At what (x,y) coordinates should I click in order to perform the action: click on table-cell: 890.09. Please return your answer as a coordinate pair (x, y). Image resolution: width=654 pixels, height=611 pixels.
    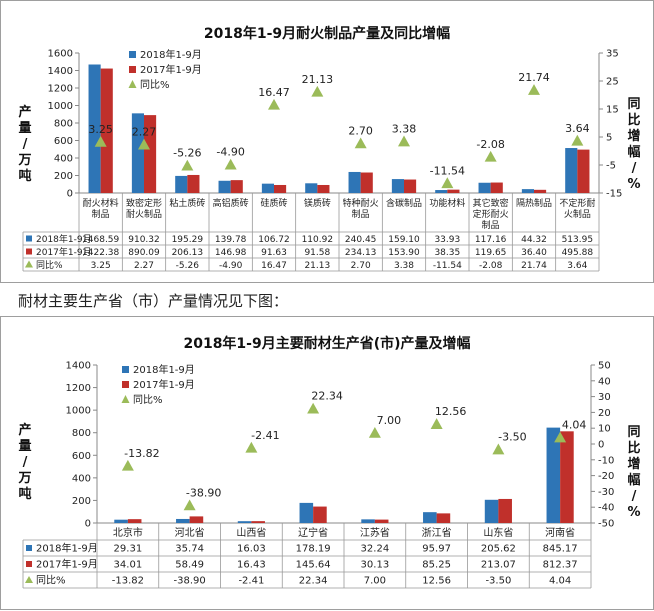
    Looking at the image, I should click on (144, 253).